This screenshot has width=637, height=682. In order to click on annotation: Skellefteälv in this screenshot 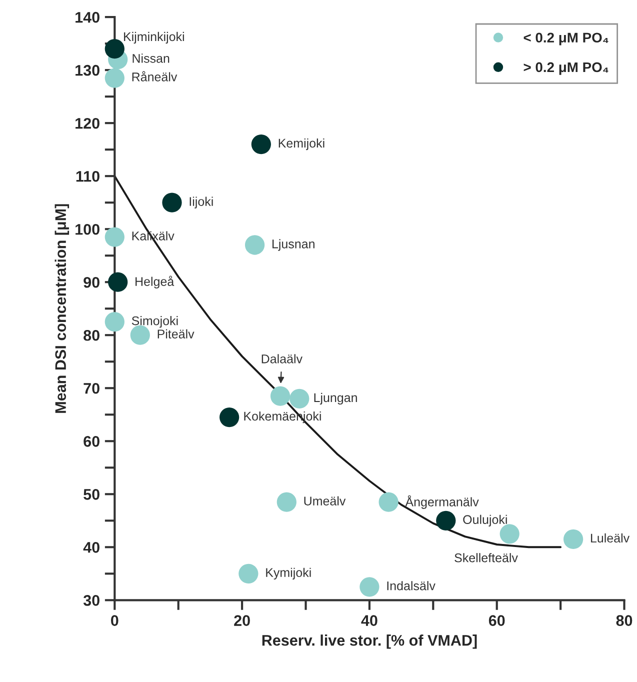, I will do `click(486, 557)`.